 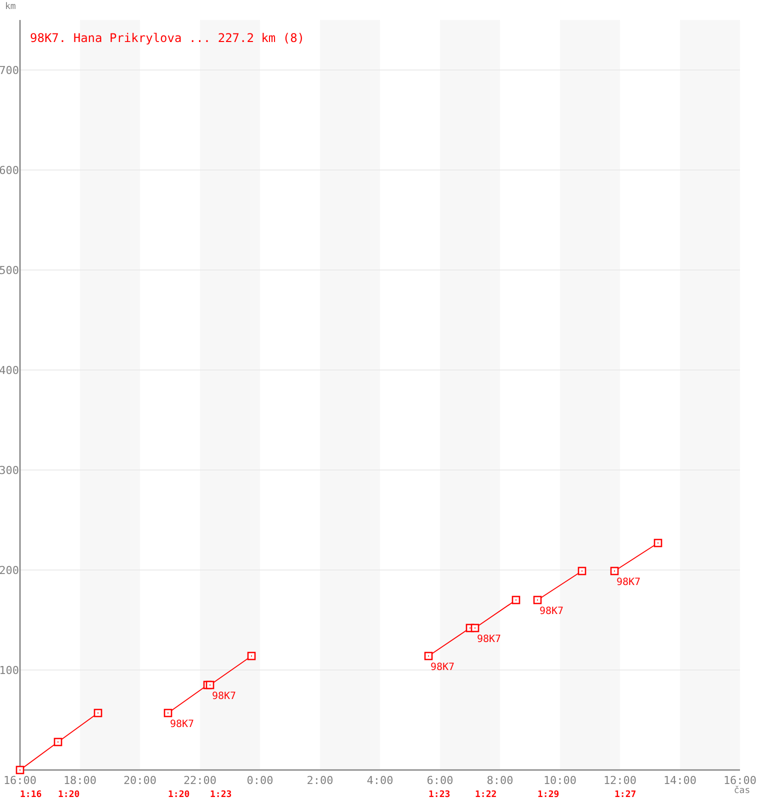 What do you see at coordinates (167, 38) in the screenshot?
I see `text: 98K7. Hana Prikrylova ... 227.2 km (8)` at bounding box center [167, 38].